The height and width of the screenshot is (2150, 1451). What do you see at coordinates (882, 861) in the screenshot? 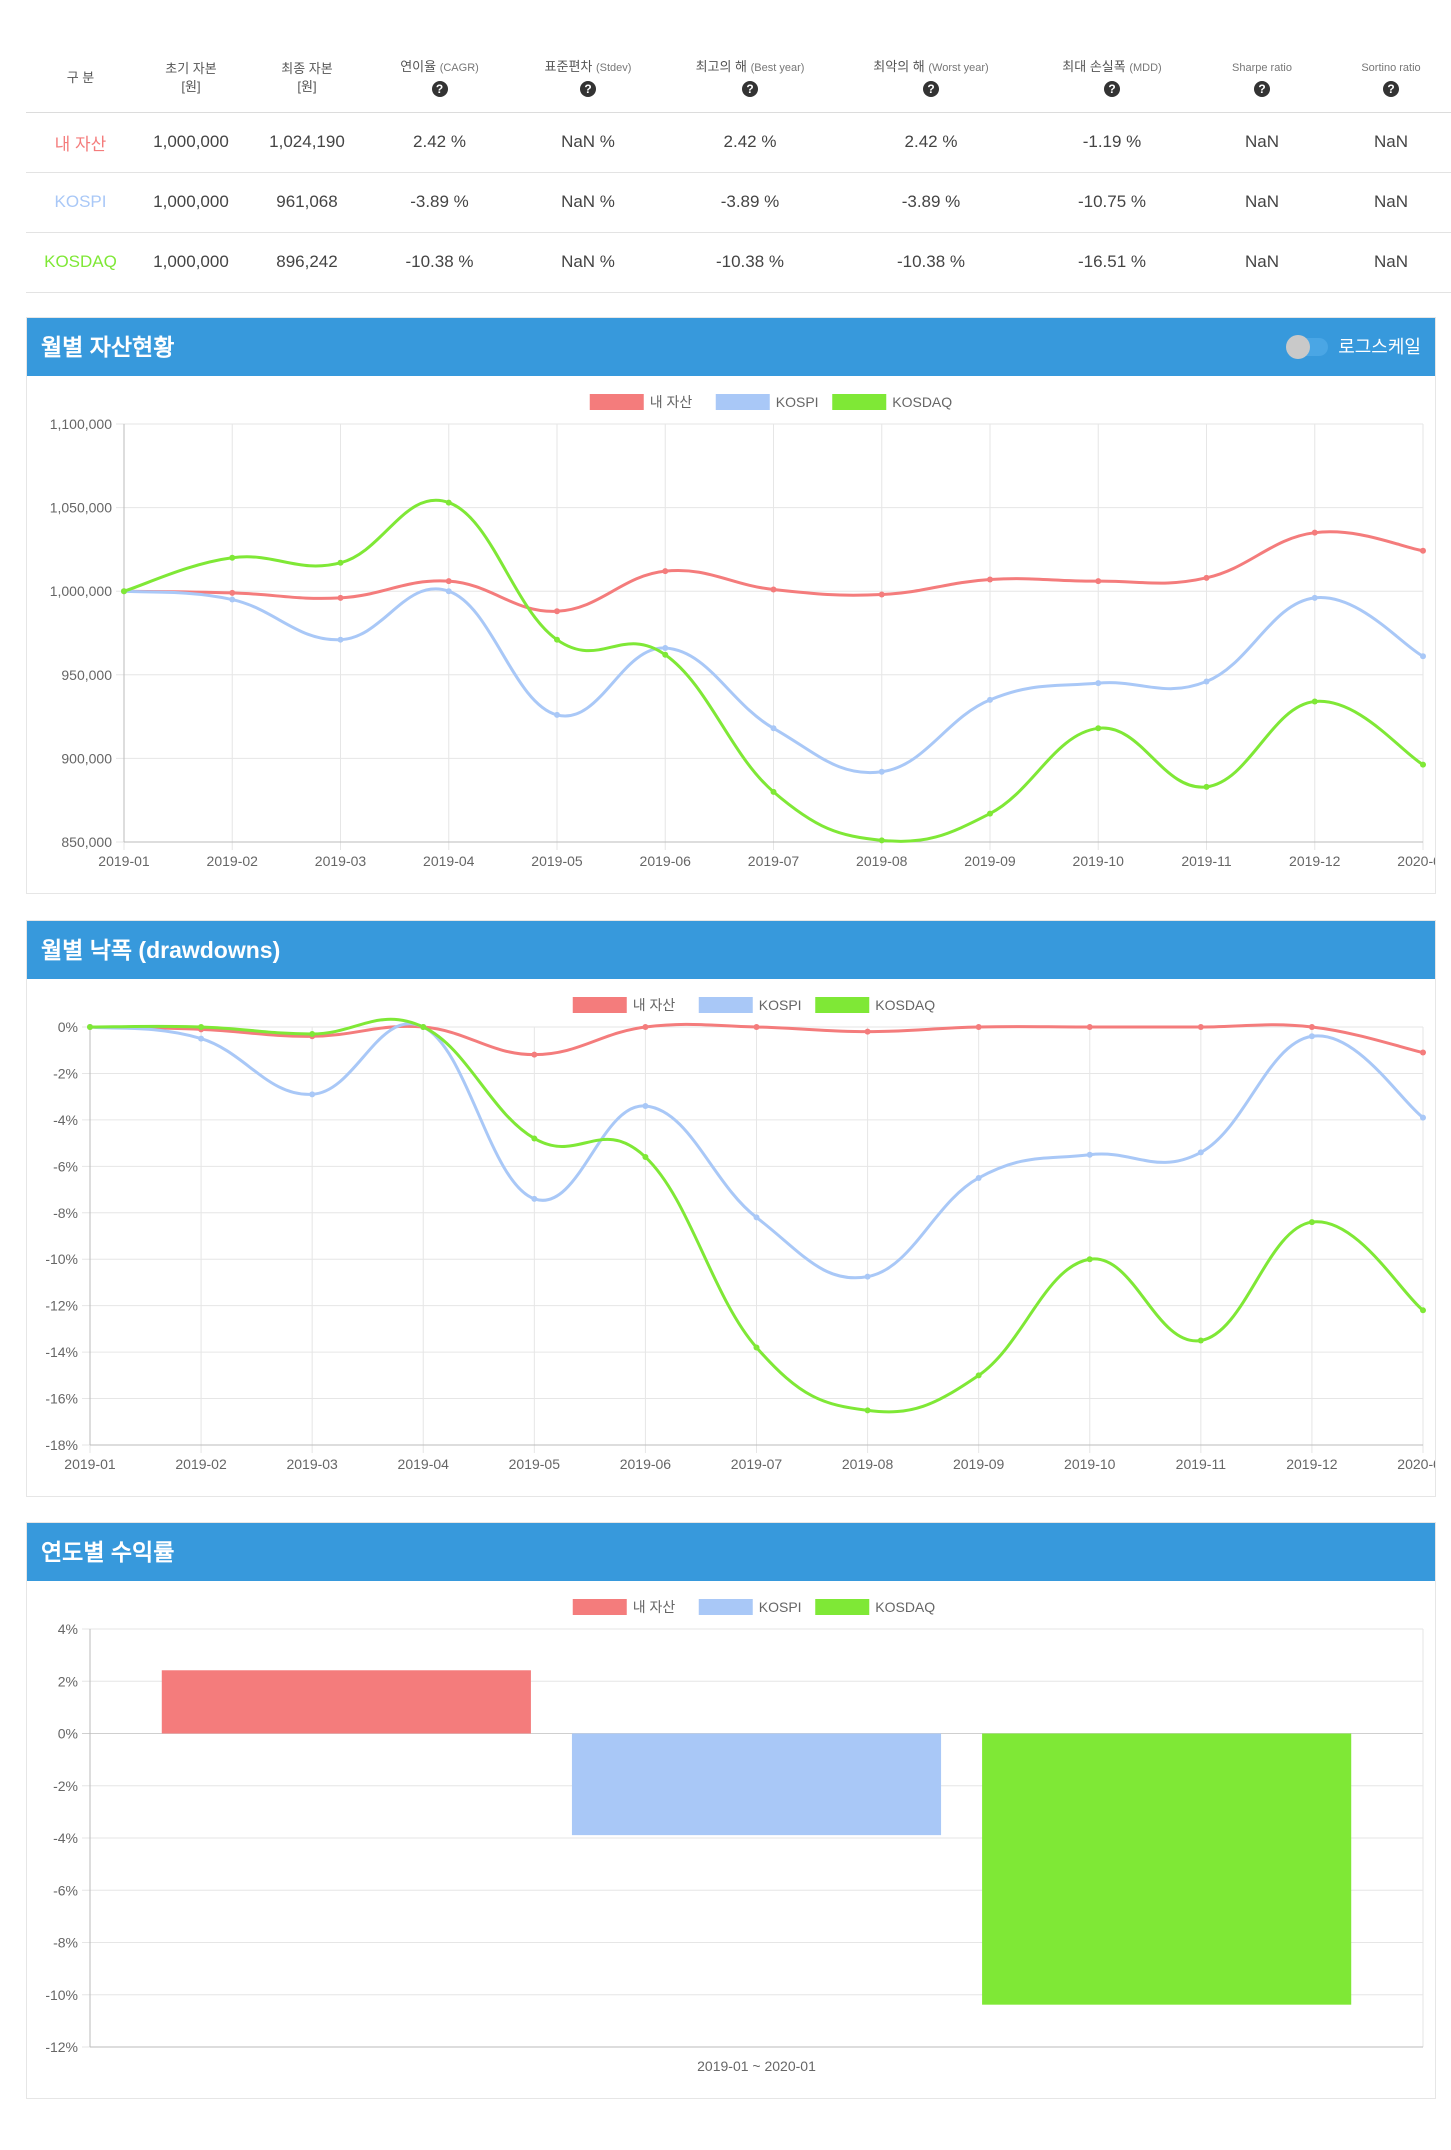
I see `x-tick-label: 2019-08` at bounding box center [882, 861].